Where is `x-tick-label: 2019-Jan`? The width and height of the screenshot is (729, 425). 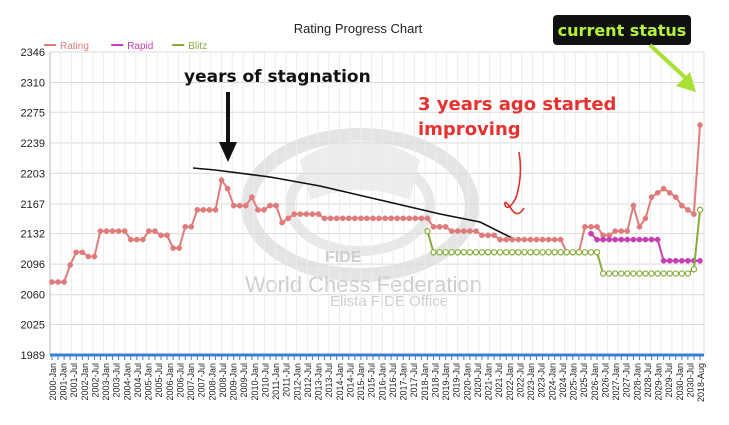
x-tick-label: 2019-Jan is located at coordinates (446, 382).